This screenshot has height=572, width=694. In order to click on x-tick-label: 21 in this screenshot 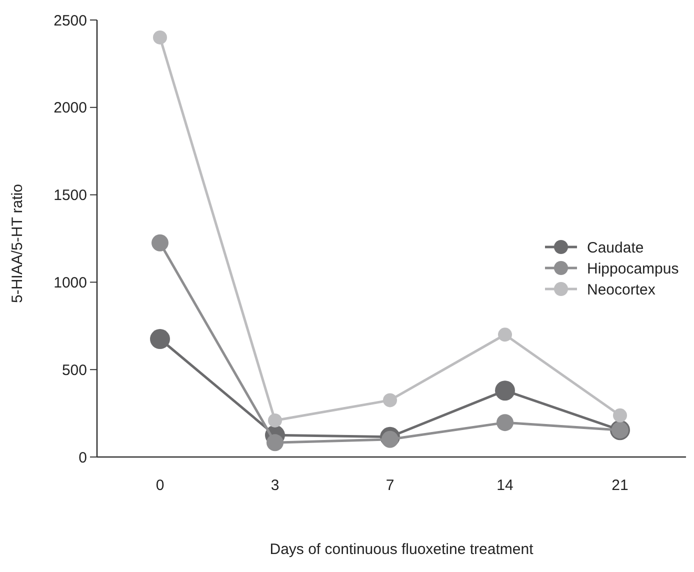, I will do `click(620, 485)`.